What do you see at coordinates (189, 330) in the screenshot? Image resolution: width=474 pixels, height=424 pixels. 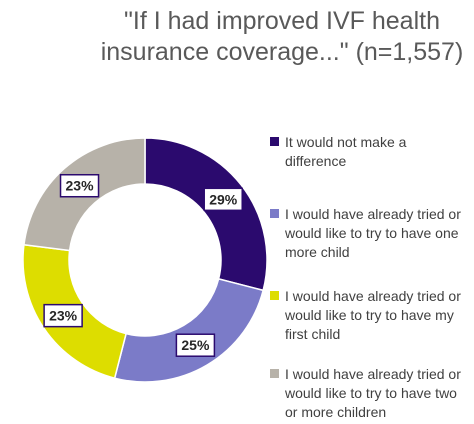 I see `slice-one-more-child` at bounding box center [189, 330].